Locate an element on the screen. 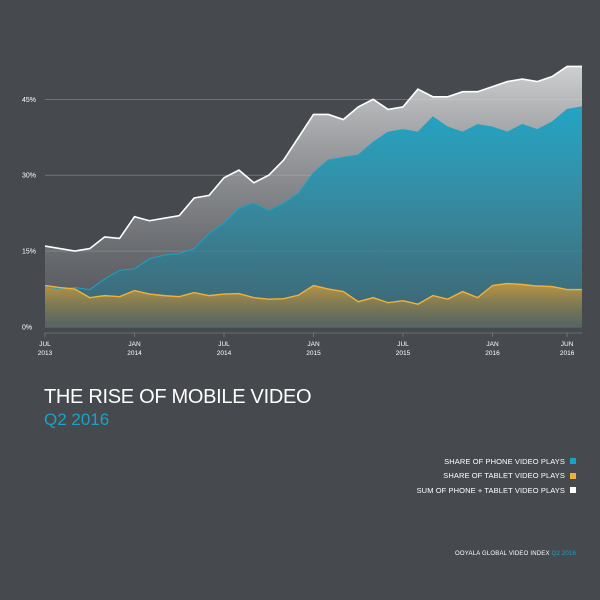 Image resolution: width=600 pixels, height=600 pixels. legend-label: SUM OF PHONE + TABLET VIDEO PLAYS is located at coordinates (490, 490).